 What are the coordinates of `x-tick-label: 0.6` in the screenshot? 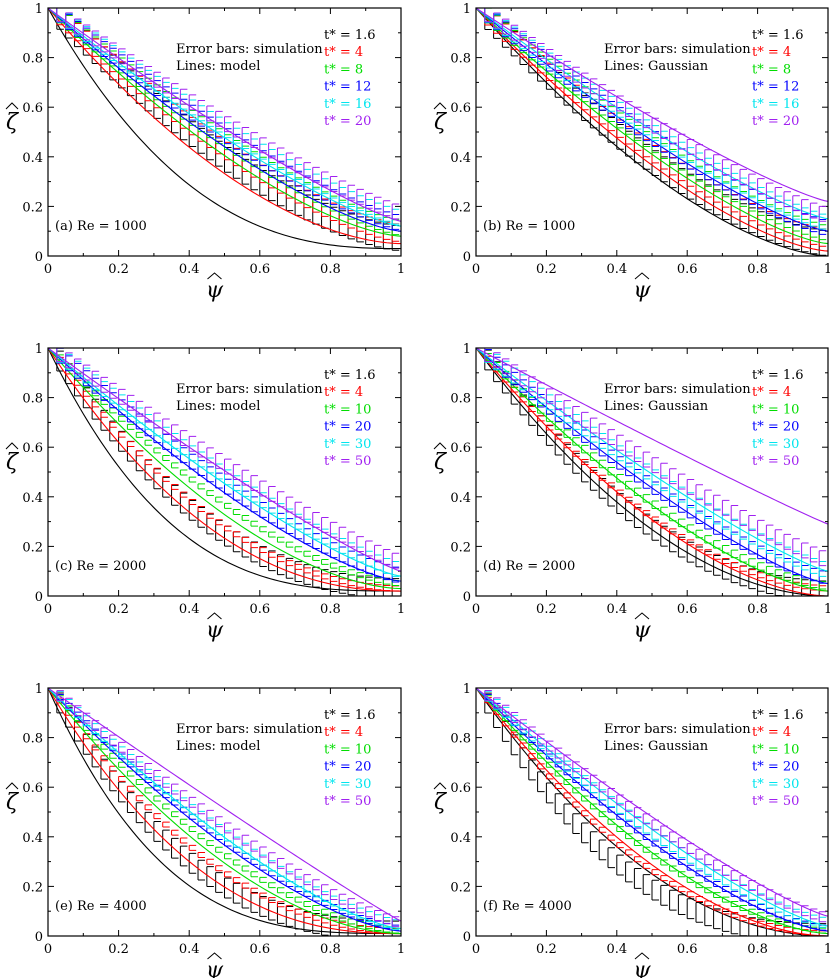 It's located at (687, 269).